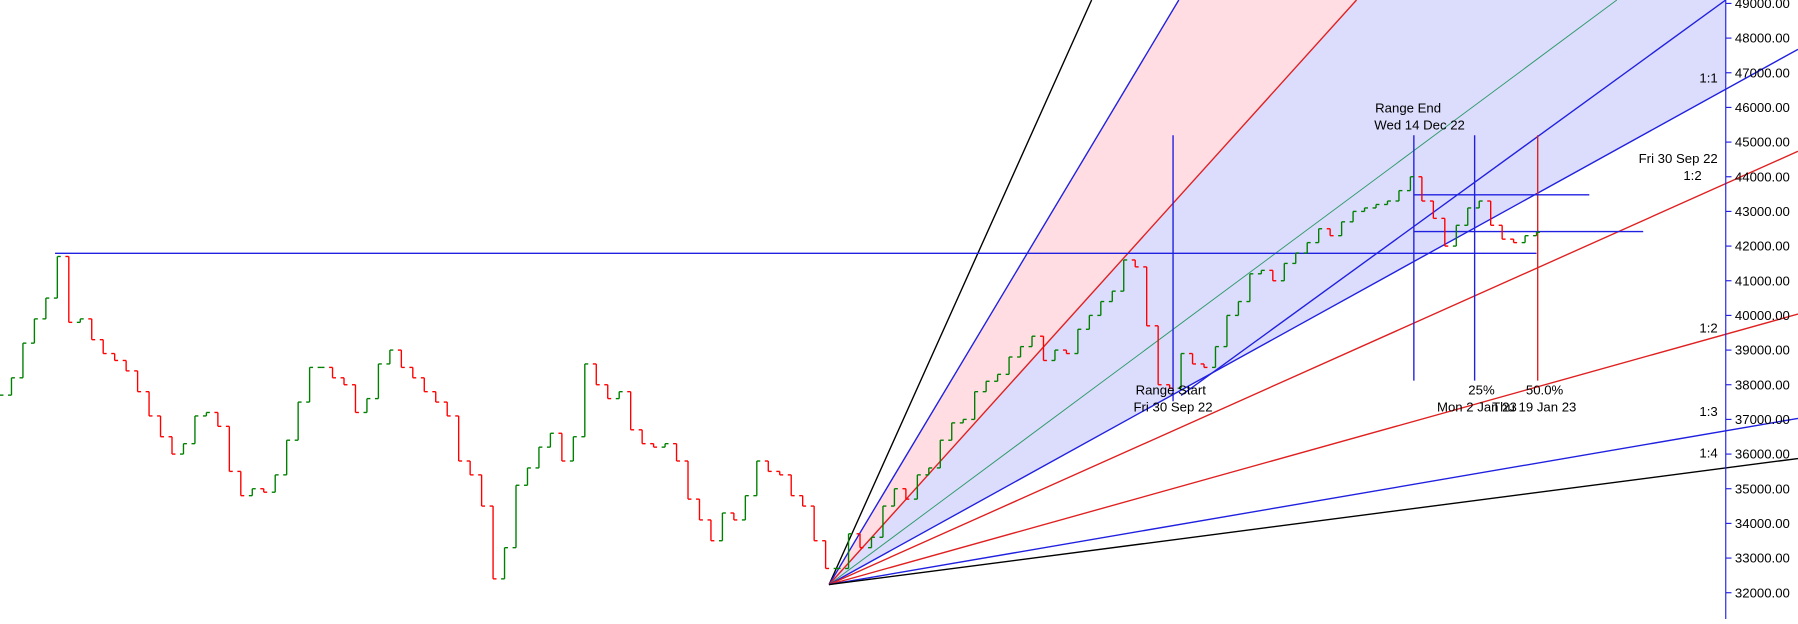 This screenshot has height=624, width=1798. I want to click on y-tick-label: 46000.00, so click(1762, 107).